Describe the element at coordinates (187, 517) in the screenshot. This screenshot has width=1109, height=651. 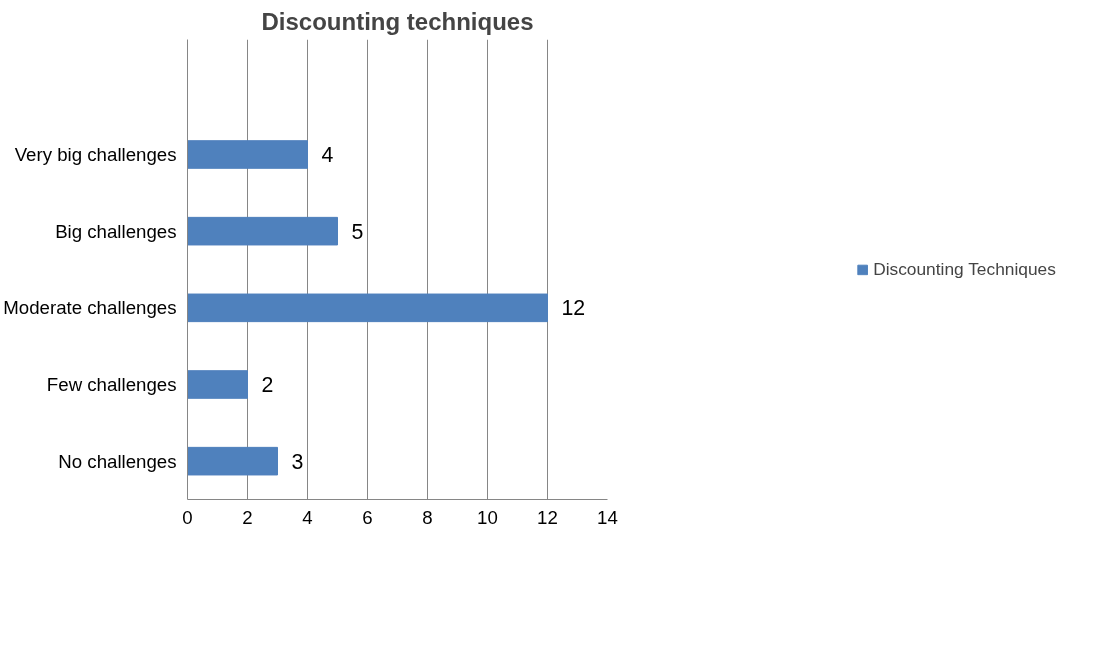
I see `x-tick-label: 0` at that location.